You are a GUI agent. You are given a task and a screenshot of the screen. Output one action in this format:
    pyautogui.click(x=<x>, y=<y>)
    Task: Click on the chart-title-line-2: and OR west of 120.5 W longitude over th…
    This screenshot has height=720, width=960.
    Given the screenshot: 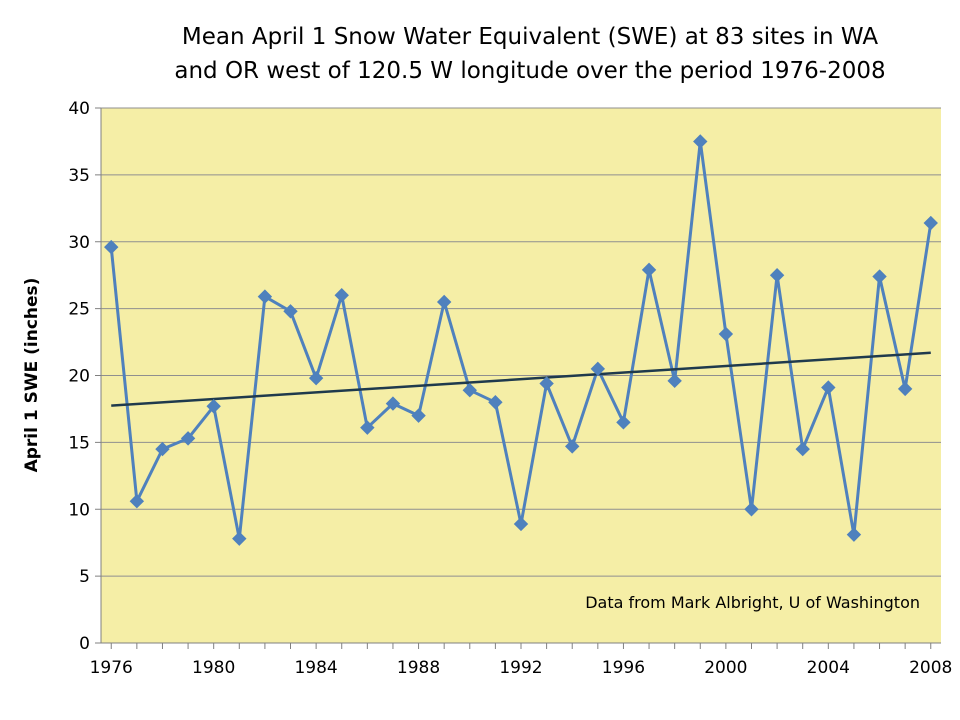 What is the action you would take?
    pyautogui.click(x=529, y=71)
    